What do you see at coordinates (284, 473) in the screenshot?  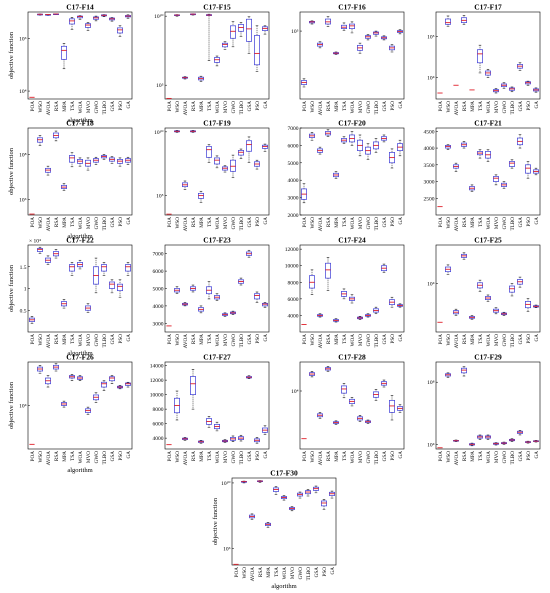 I see `panel-title: C17-F30` at bounding box center [284, 473].